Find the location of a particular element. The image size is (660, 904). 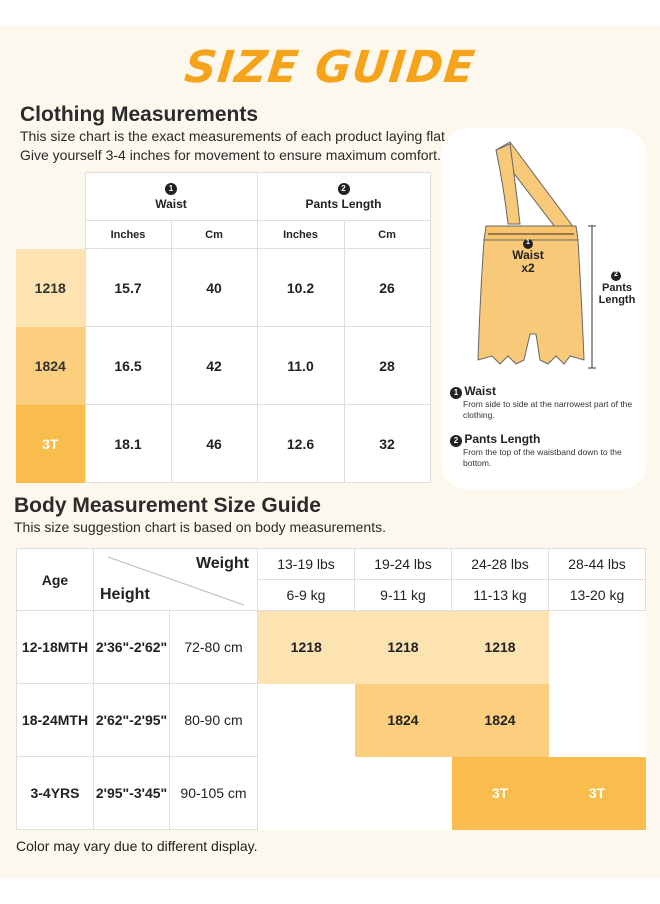

table-row: 3T 18.1 46 12.6 32 is located at coordinates (223, 443).